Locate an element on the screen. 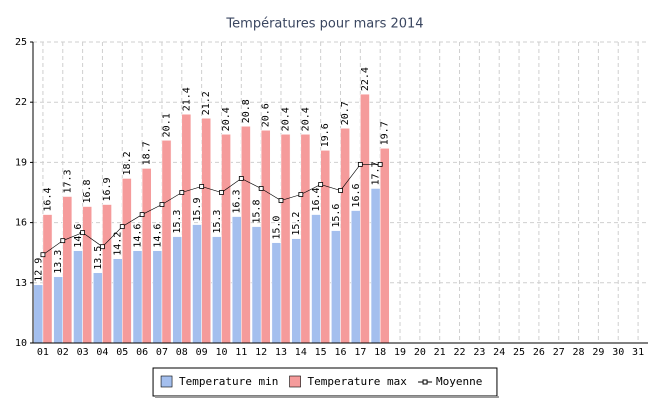  y-tick-label: 13 is located at coordinates (21, 283).